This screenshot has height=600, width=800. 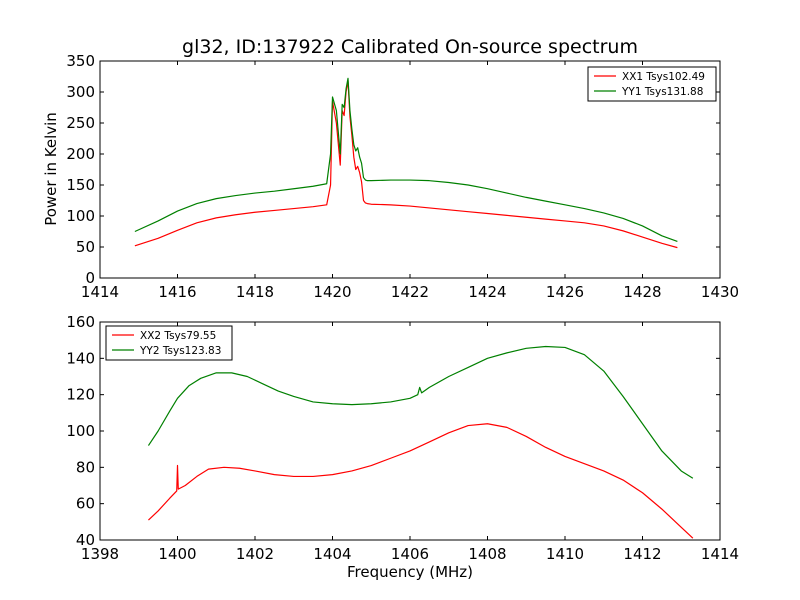 I want to click on y-tick-label: 40, so click(x=85, y=540).